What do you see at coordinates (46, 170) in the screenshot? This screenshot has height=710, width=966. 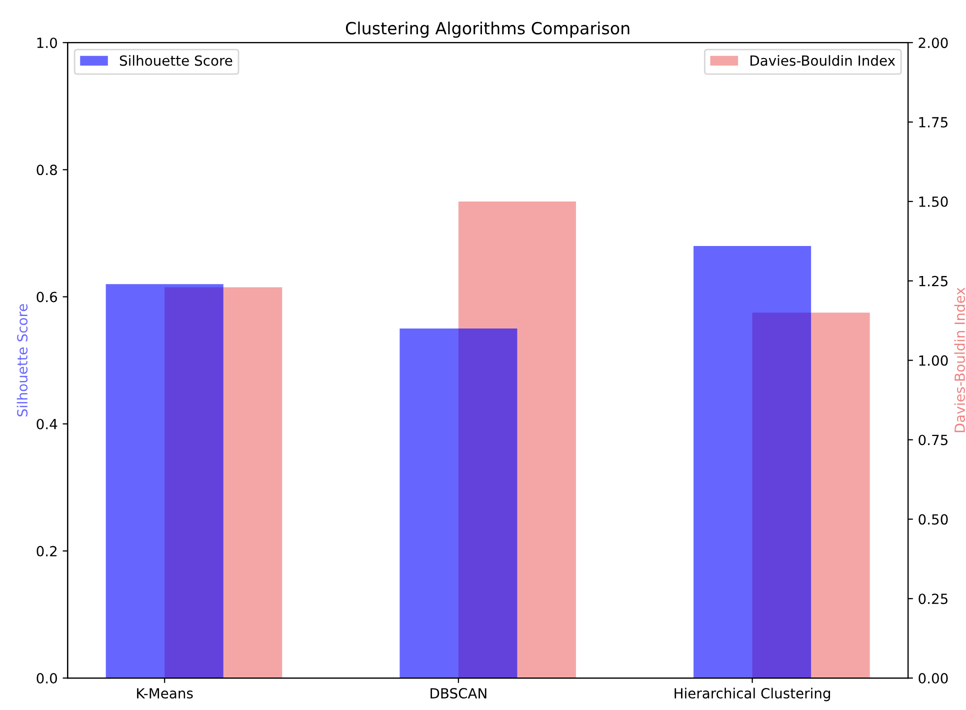 I see `y-tick-label: 0.8` at bounding box center [46, 170].